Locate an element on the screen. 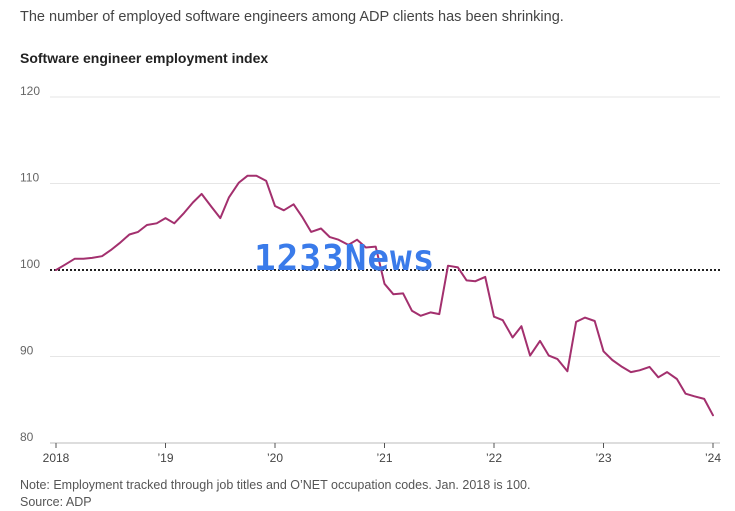 This screenshot has width=735, height=511. x-tick-label: ’20 is located at coordinates (275, 458).